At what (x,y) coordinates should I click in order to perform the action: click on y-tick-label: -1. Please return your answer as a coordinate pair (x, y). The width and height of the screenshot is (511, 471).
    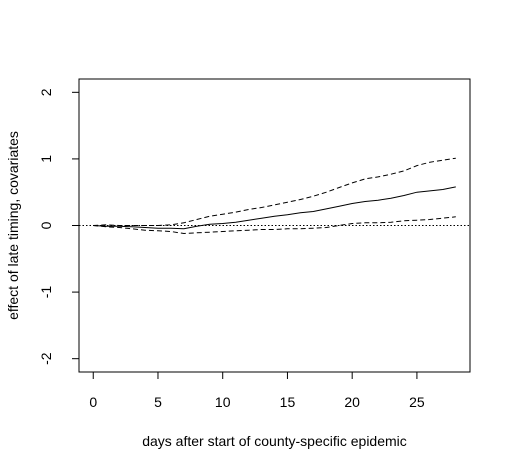
    Looking at the image, I should click on (46, 292).